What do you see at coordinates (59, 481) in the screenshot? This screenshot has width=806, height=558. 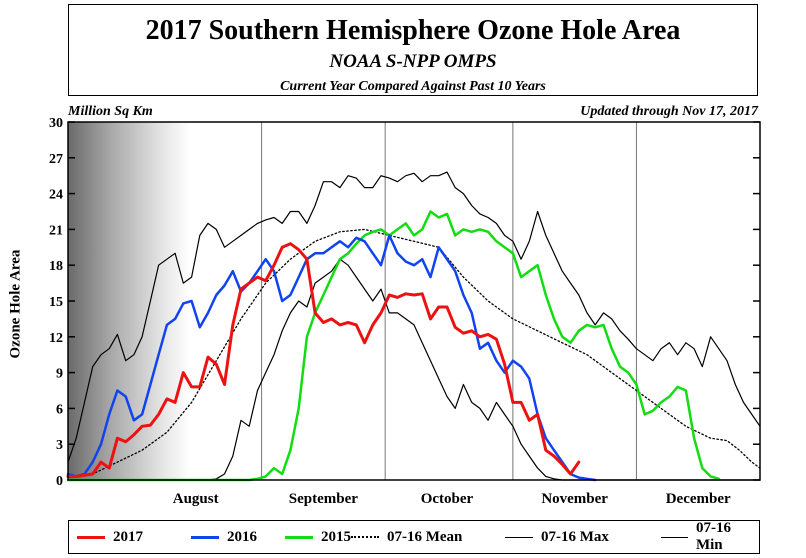 I see `y-tick-label: 0` at bounding box center [59, 481].